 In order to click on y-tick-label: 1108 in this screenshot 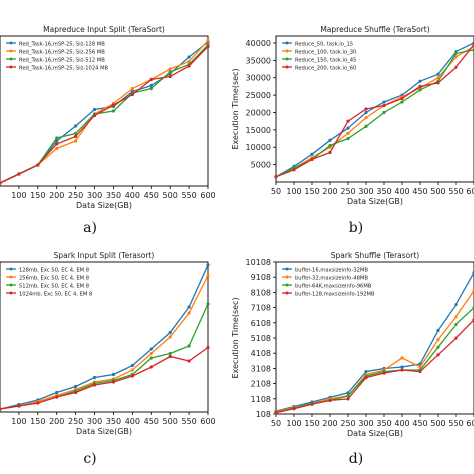, I will do `click(261, 399)`.